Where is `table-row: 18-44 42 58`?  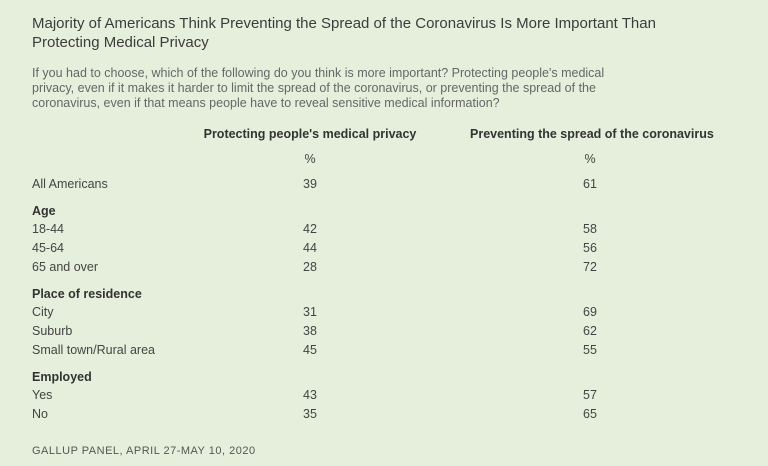 table-row: 18-44 42 58 is located at coordinates (382, 229).